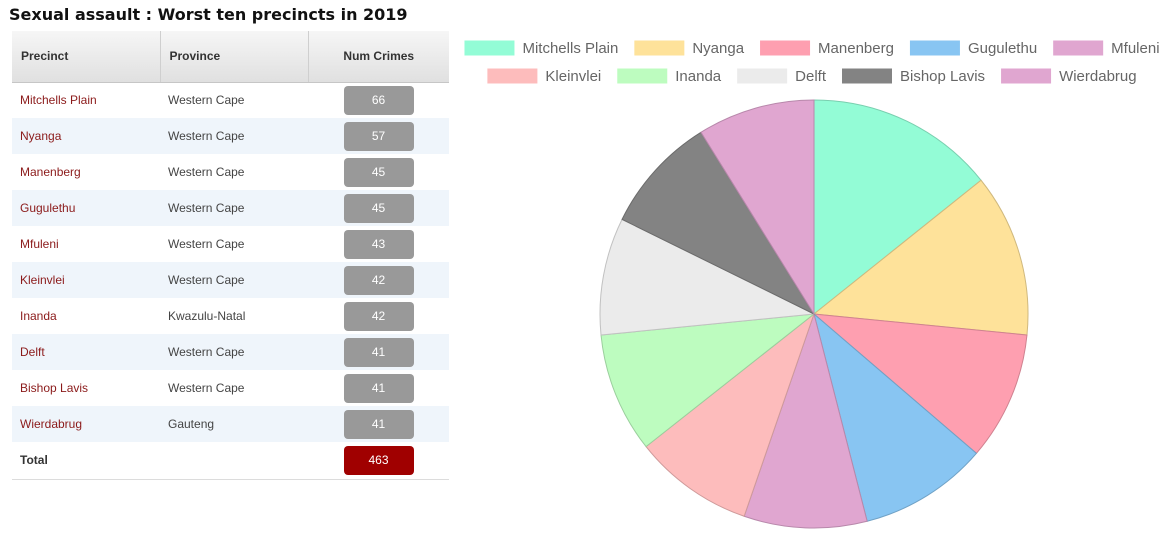 The height and width of the screenshot is (535, 1169). I want to click on num-cell: 57, so click(378, 136).